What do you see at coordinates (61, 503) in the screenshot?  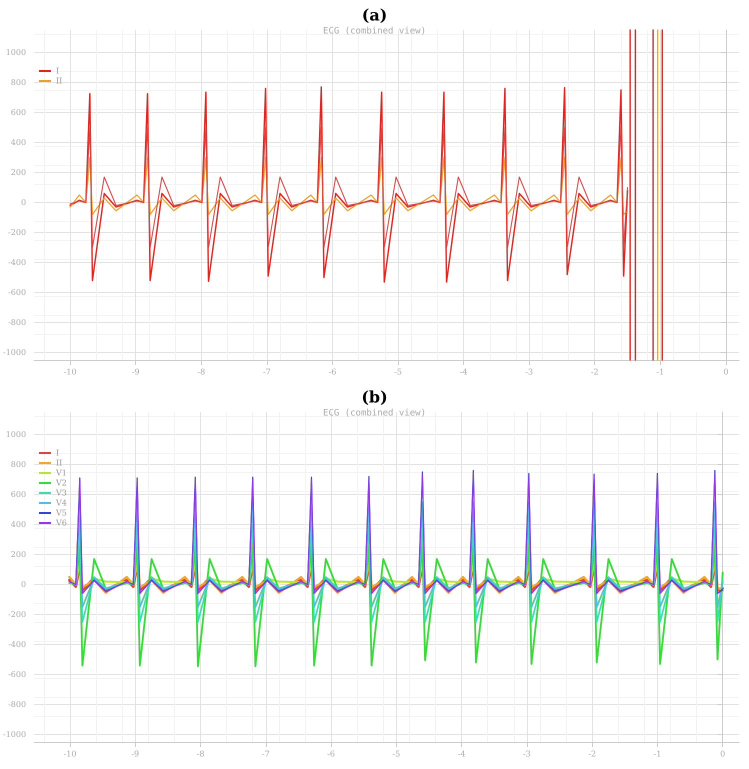 I see `legend-label: V4` at bounding box center [61, 503].